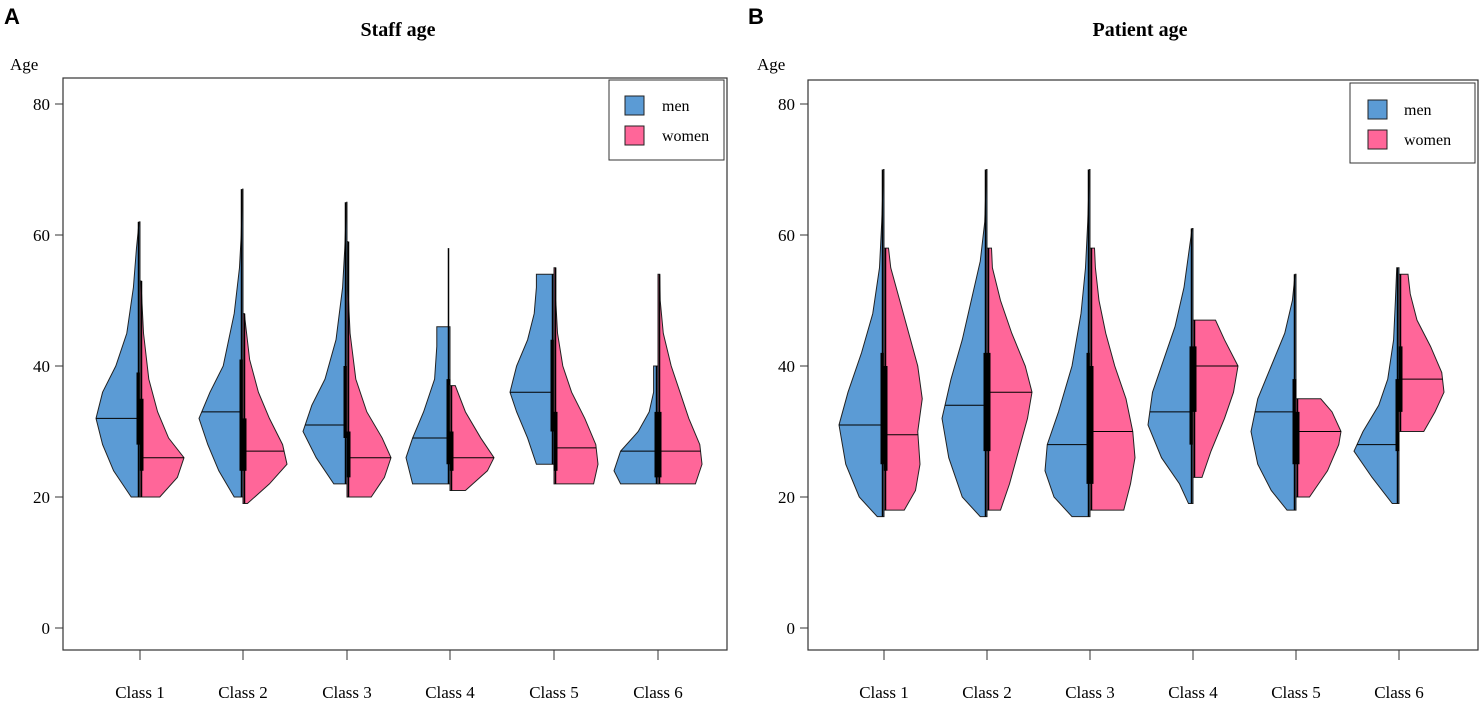 This screenshot has width=1482, height=708. What do you see at coordinates (1377, 109) in the screenshot?
I see `legend-swatch-men-b` at bounding box center [1377, 109].